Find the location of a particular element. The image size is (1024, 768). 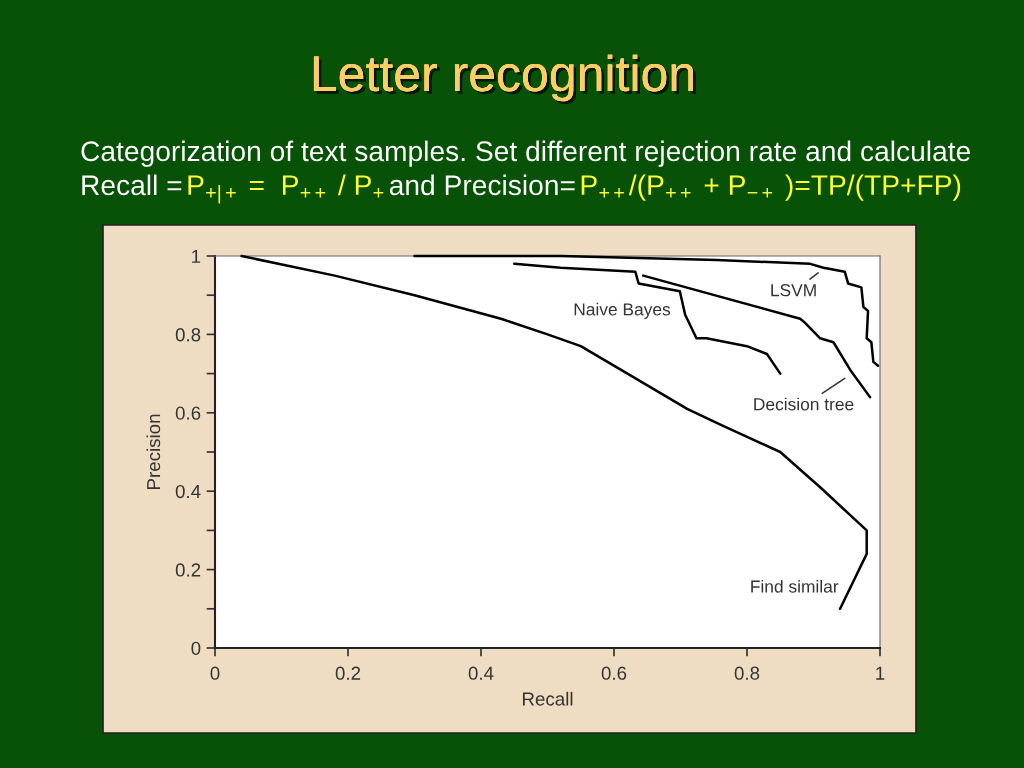

text: P$_{+|+}$ = P$_{++}$ / P$_{+}$ is located at coordinates (286, 189).